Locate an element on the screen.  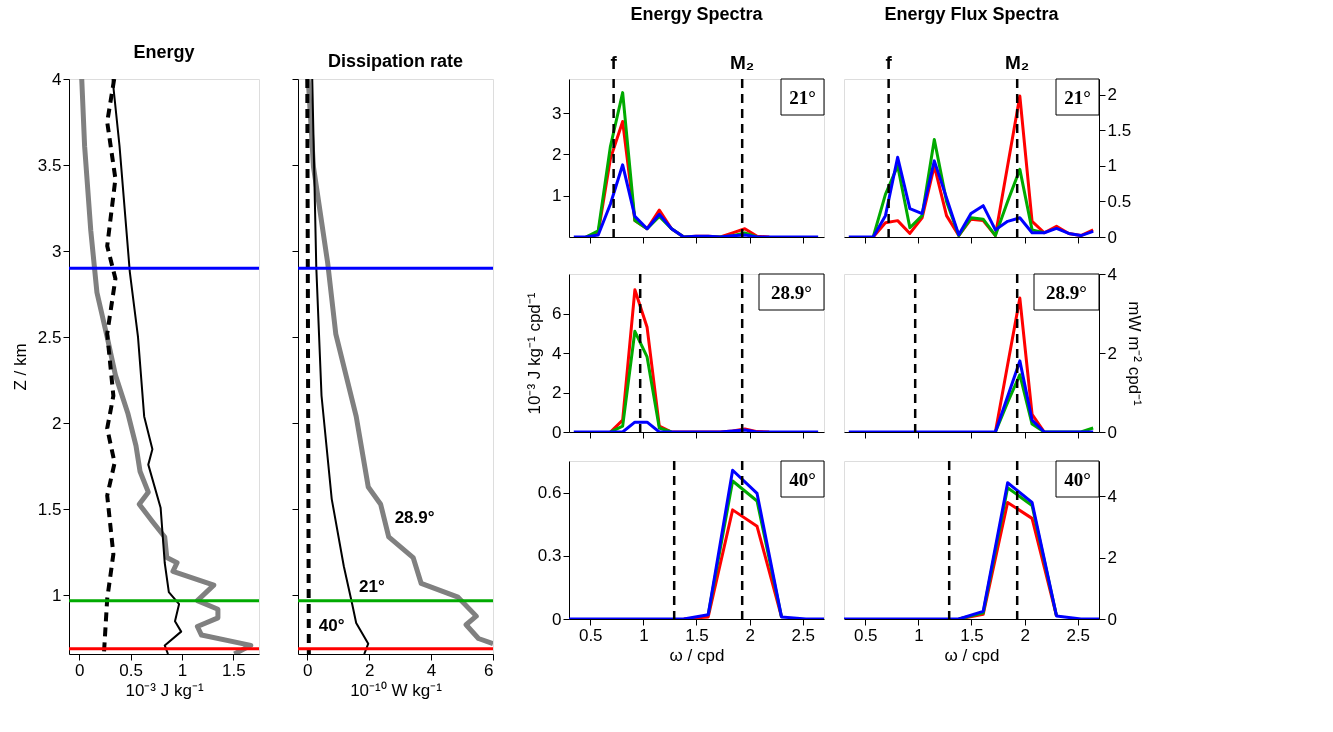
x-axis-title: 10⁻¹⁰ W kg⁻¹ is located at coordinates (396, 690).